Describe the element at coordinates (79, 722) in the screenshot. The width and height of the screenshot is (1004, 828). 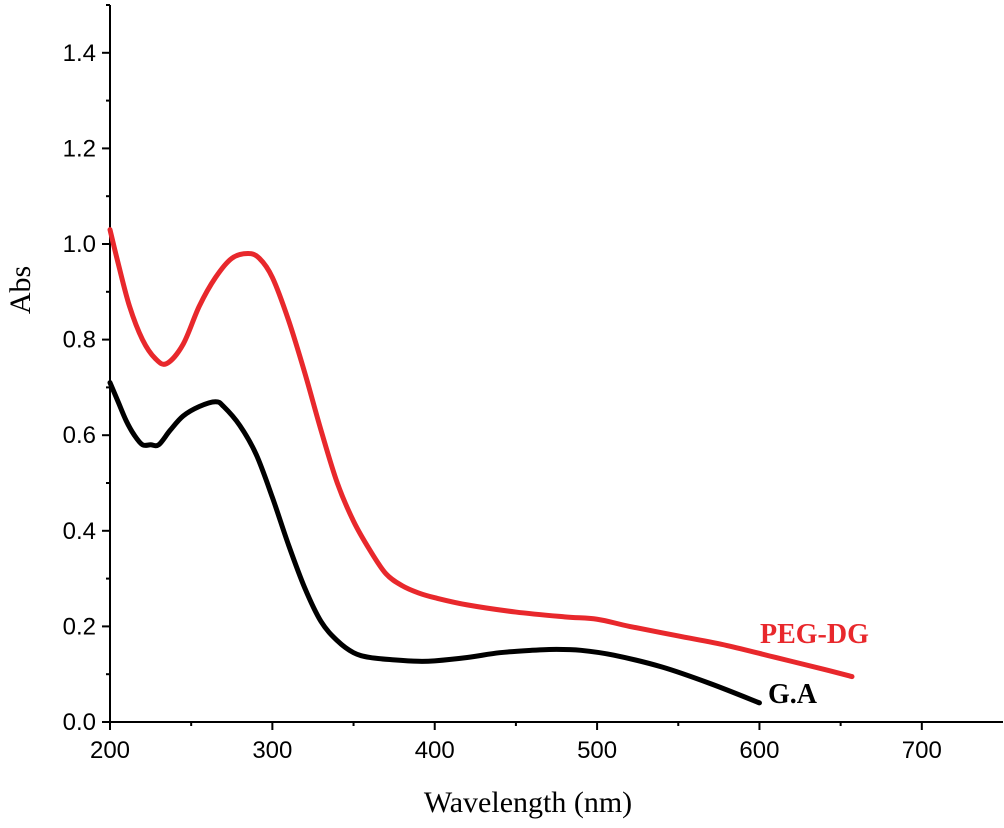
I see `y-tick-label: 0.0` at that location.